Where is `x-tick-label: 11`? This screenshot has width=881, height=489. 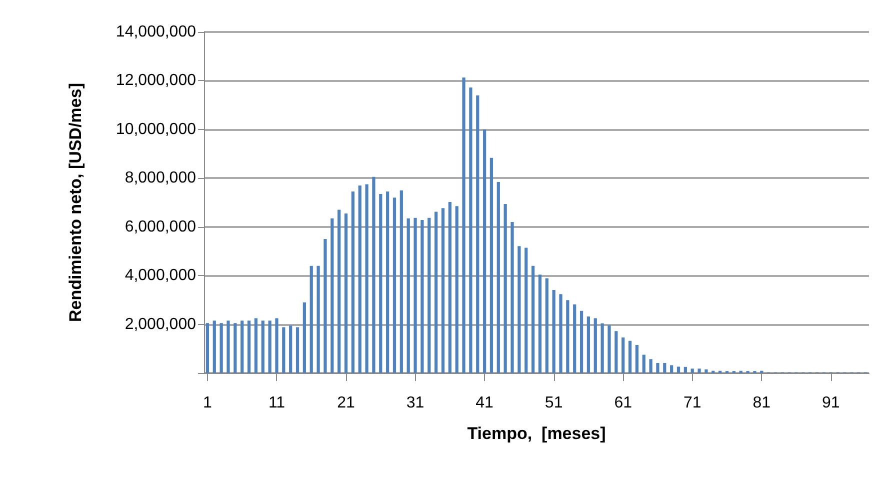 x-tick-label: 11 is located at coordinates (277, 403).